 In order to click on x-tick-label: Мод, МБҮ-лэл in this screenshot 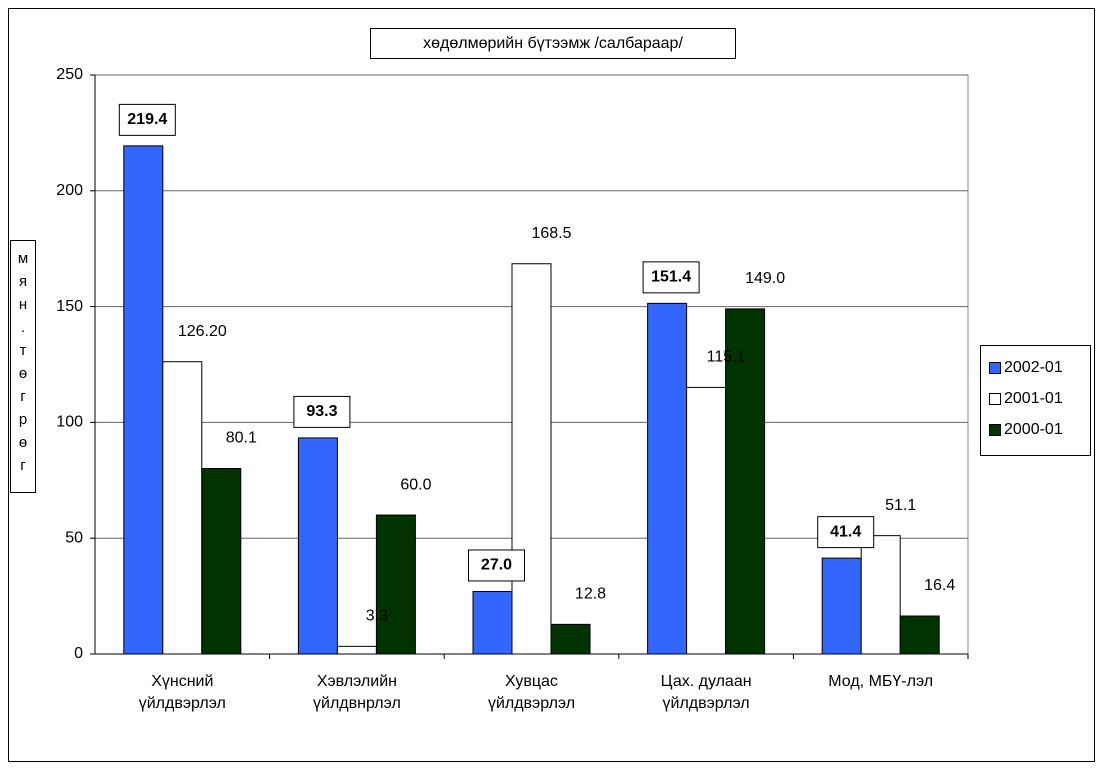, I will do `click(880, 681)`.